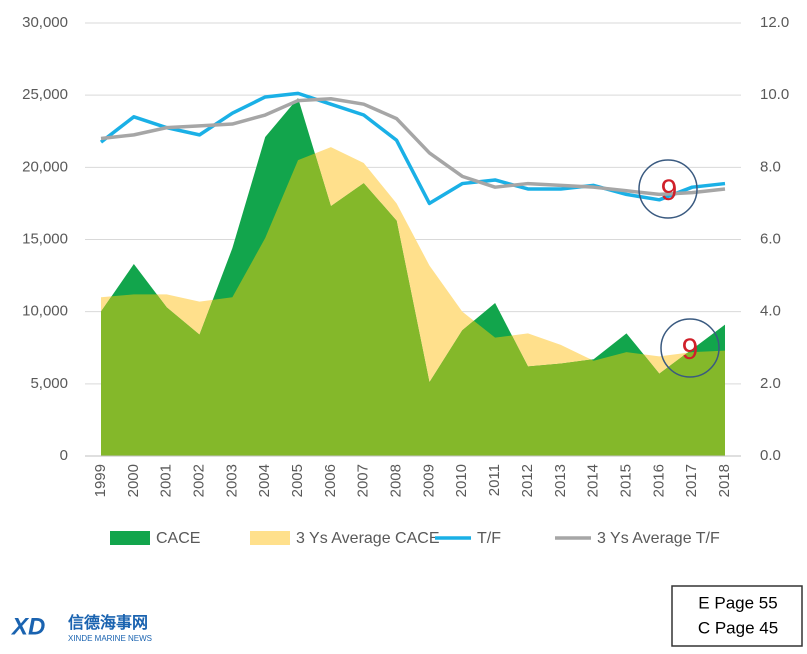 The height and width of the screenshot is (654, 807). What do you see at coordinates (724, 480) in the screenshot?
I see `x-tick-label: 2018` at bounding box center [724, 480].